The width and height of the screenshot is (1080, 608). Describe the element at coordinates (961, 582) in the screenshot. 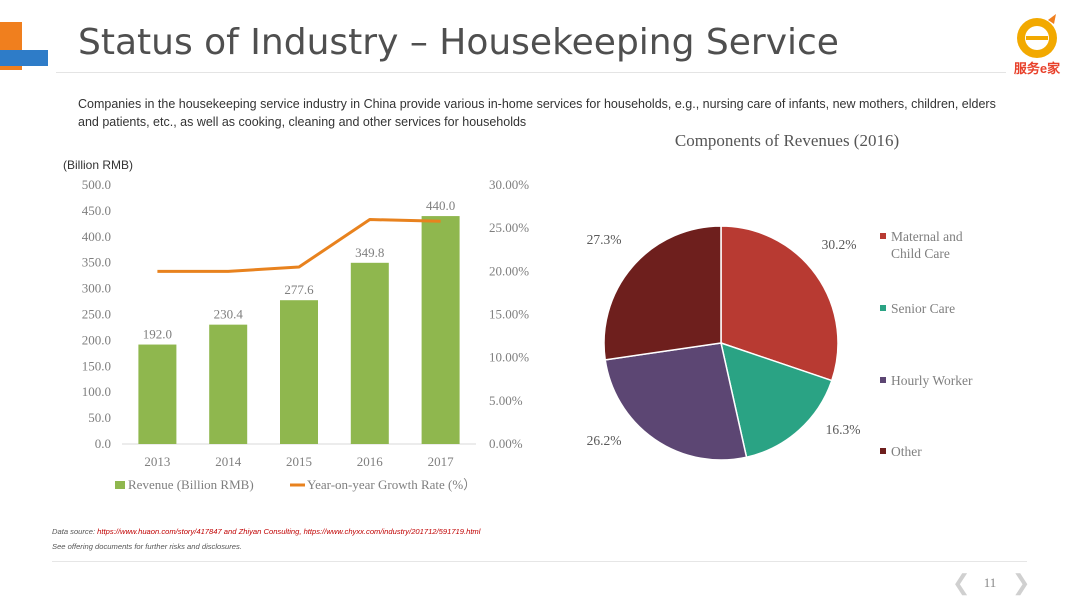

I see `previous-page-icon: ❮` at that location.